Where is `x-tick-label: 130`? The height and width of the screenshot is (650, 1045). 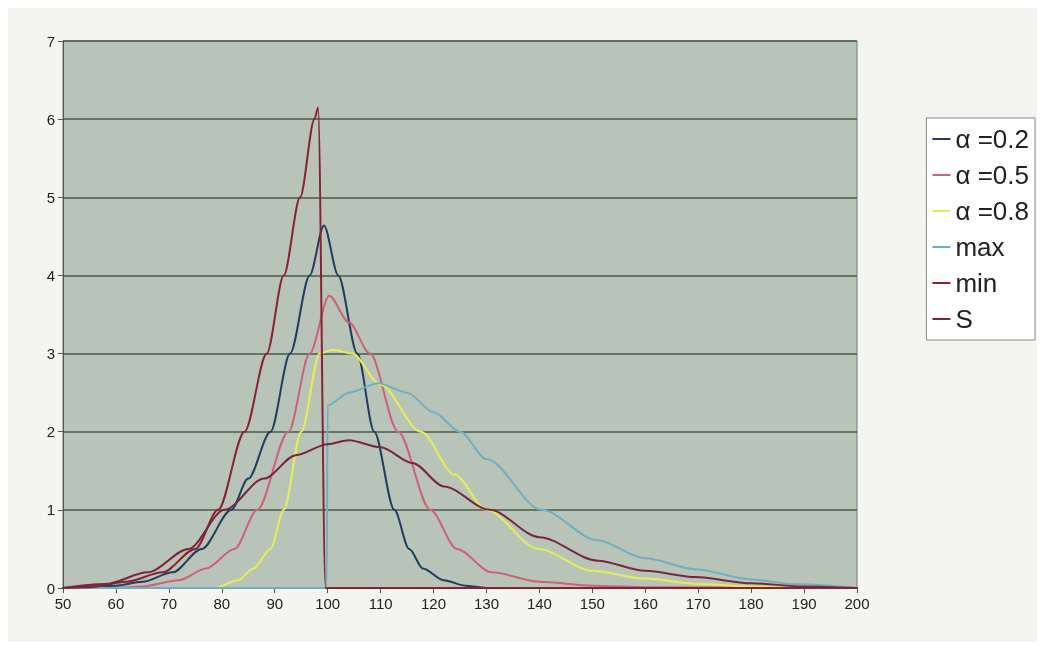 x-tick-label: 130 is located at coordinates (486, 603).